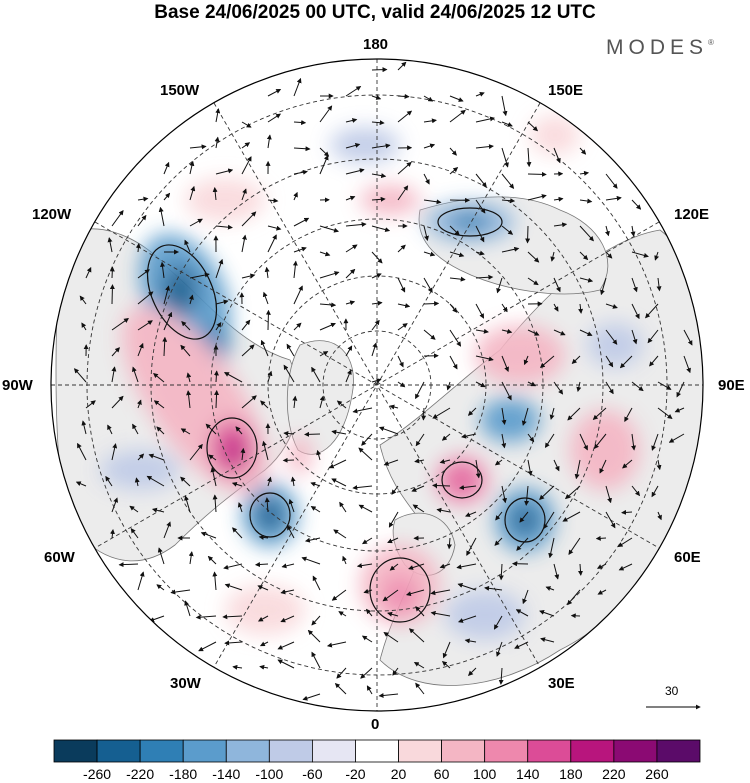 This screenshot has height=783, width=750. I want to click on positive-anomaly-core, so click(462, 480).